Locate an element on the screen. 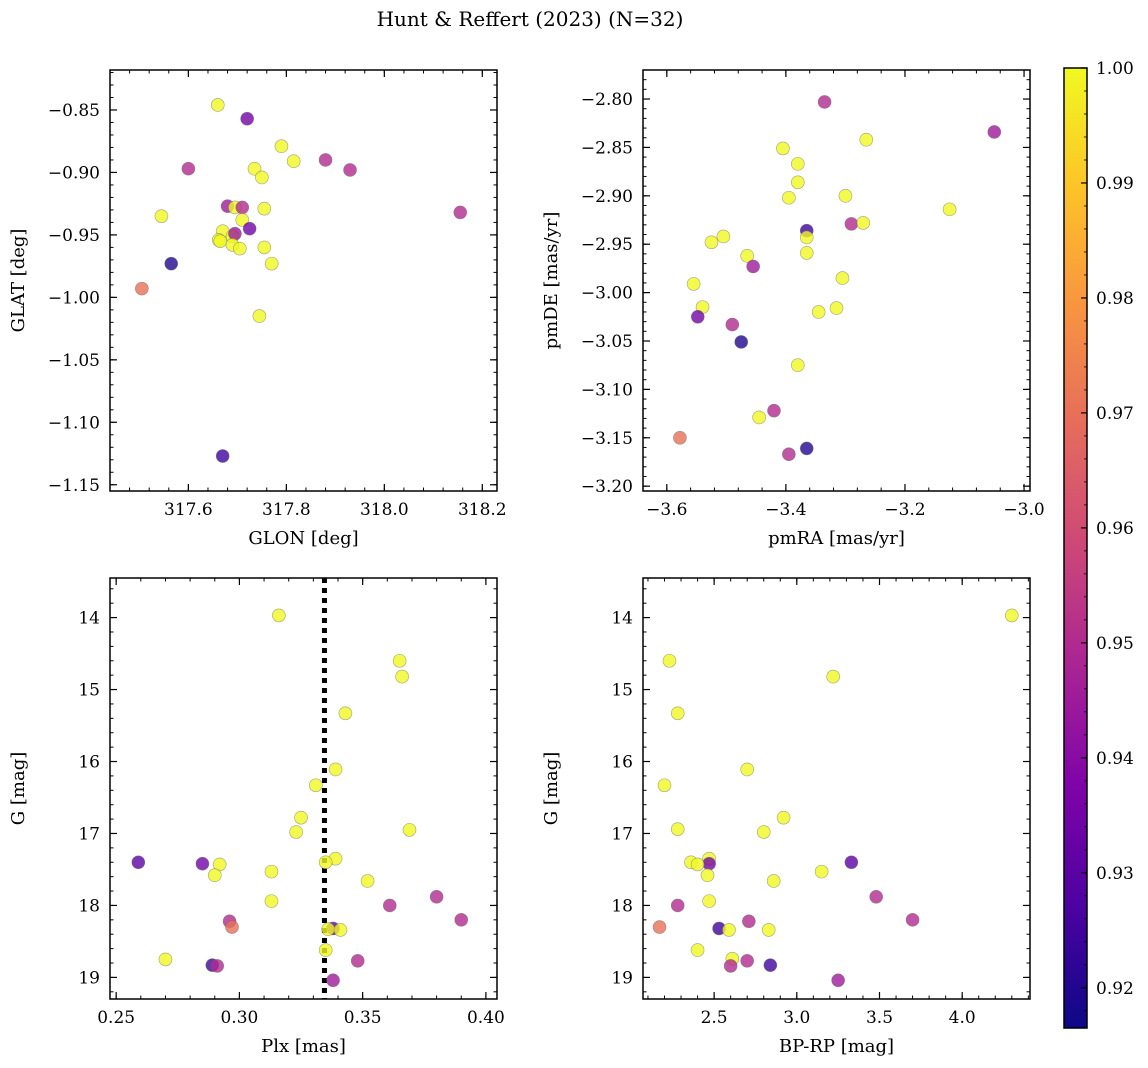  colorbar-gradient is located at coordinates (1075, 548).